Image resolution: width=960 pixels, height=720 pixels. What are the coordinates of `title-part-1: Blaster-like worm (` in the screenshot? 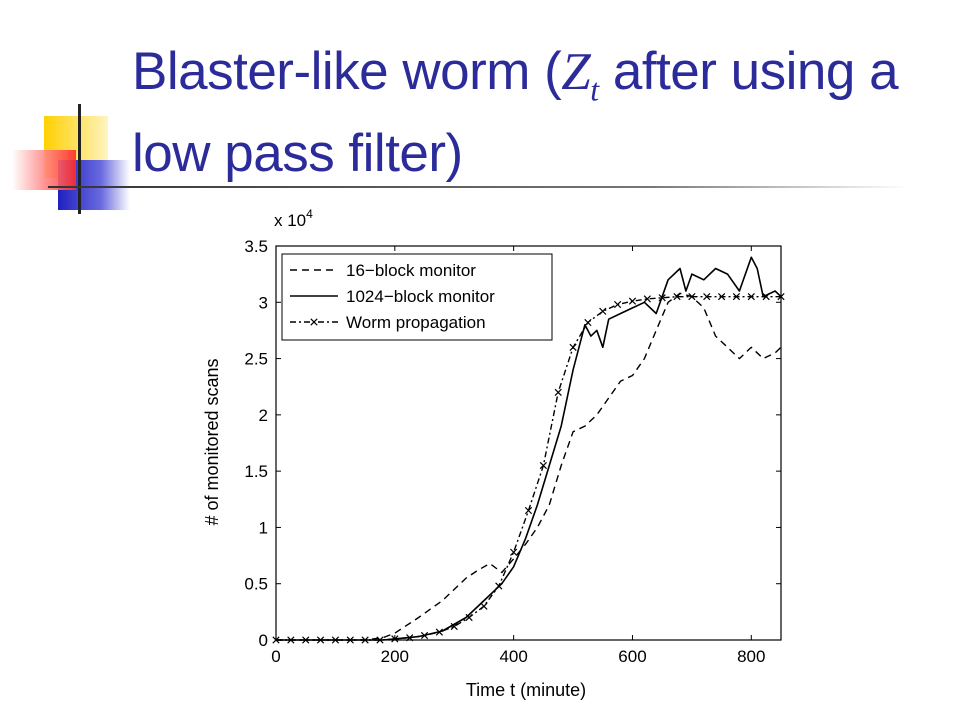 It's located at (347, 71).